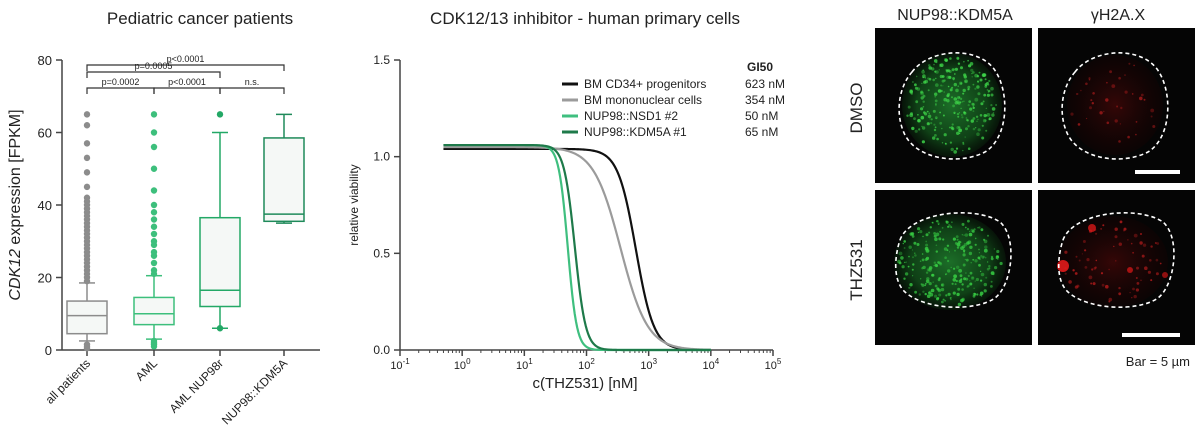 Image resolution: width=1200 pixels, height=427 pixels. What do you see at coordinates (635, 132) in the screenshot?
I see `legend-label: NUP98::KDM5A #1` at bounding box center [635, 132].